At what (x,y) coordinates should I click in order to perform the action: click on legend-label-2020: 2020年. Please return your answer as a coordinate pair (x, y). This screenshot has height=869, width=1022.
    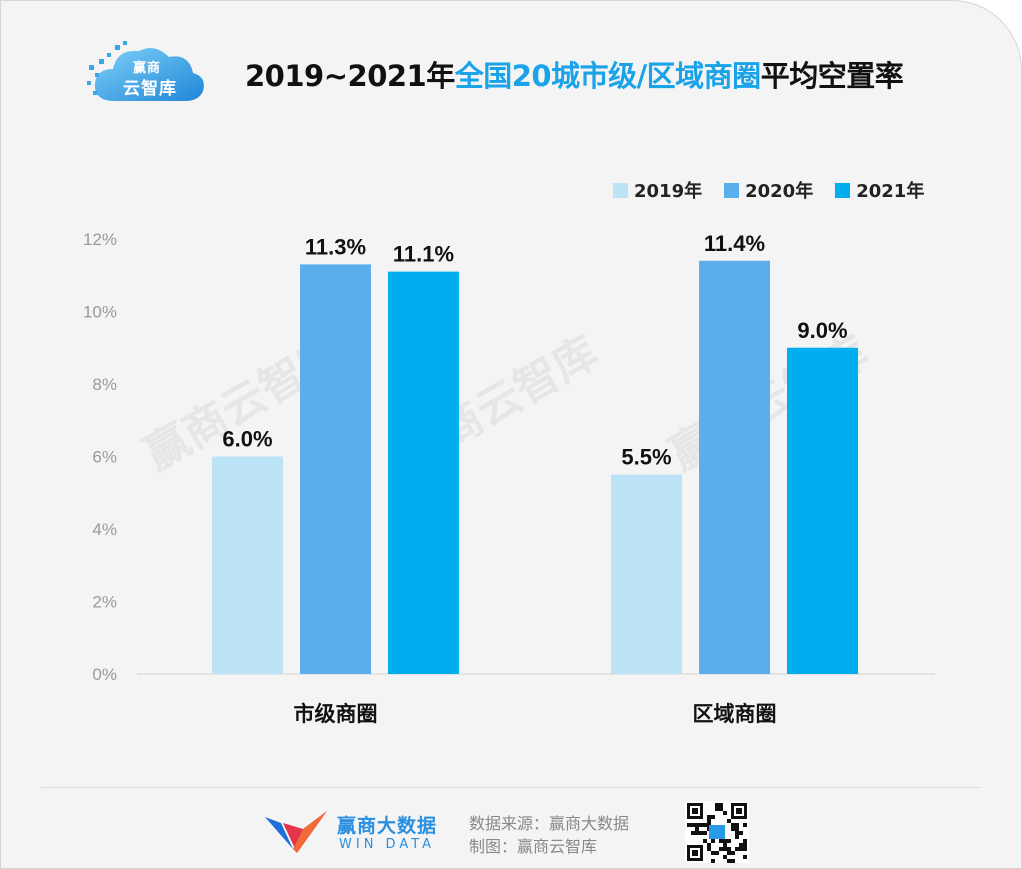
    Looking at the image, I should click on (779, 191).